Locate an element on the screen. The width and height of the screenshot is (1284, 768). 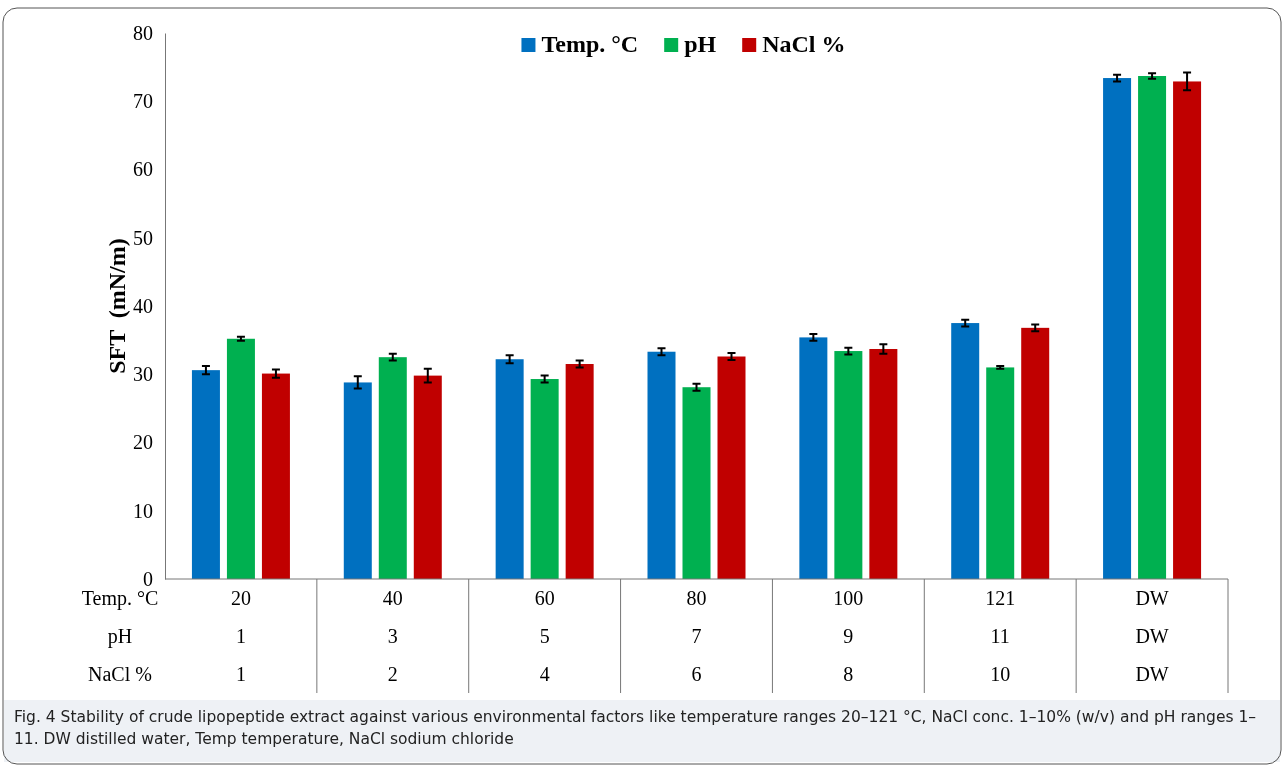
x-tick-label: 20 1 1 is located at coordinates (240, 636).